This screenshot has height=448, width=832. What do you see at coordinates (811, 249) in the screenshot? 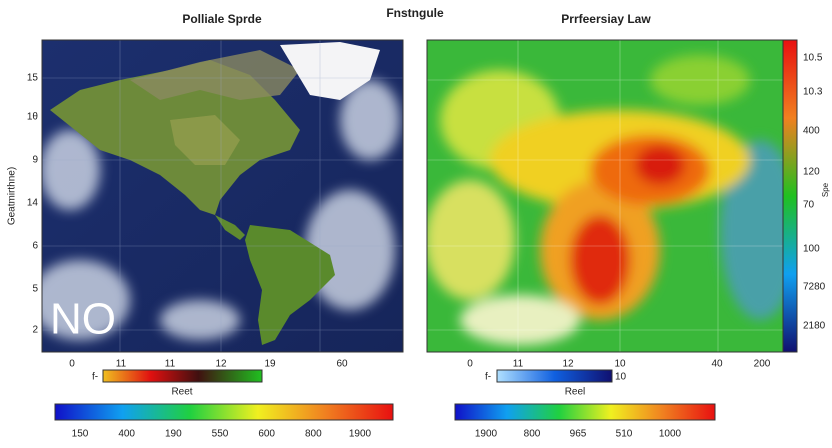
I see `colorbar-tick-label: 100` at bounding box center [811, 249].